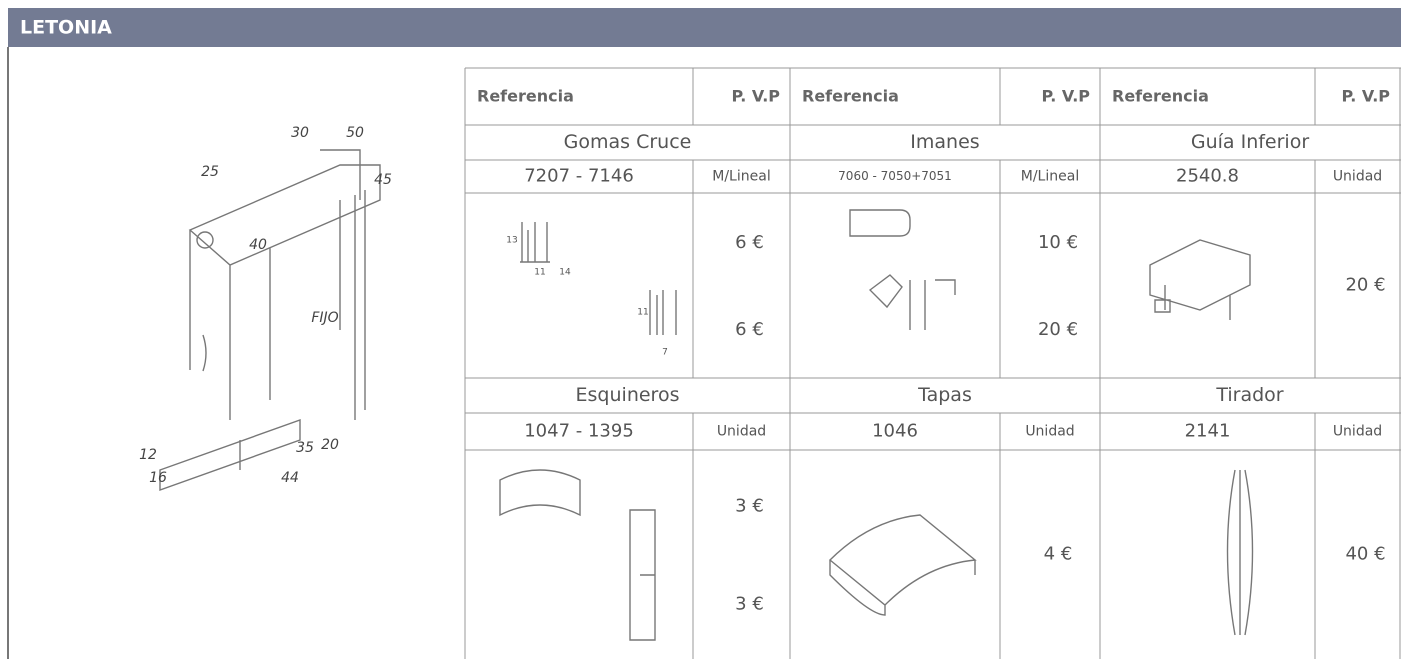  Describe the element at coordinates (565, 273) in the screenshot. I see `dimension-label: 14` at that location.